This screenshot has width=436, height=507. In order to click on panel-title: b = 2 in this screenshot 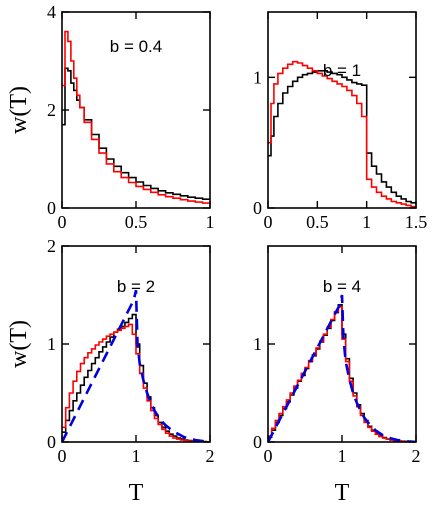, I will do `click(136, 286)`.